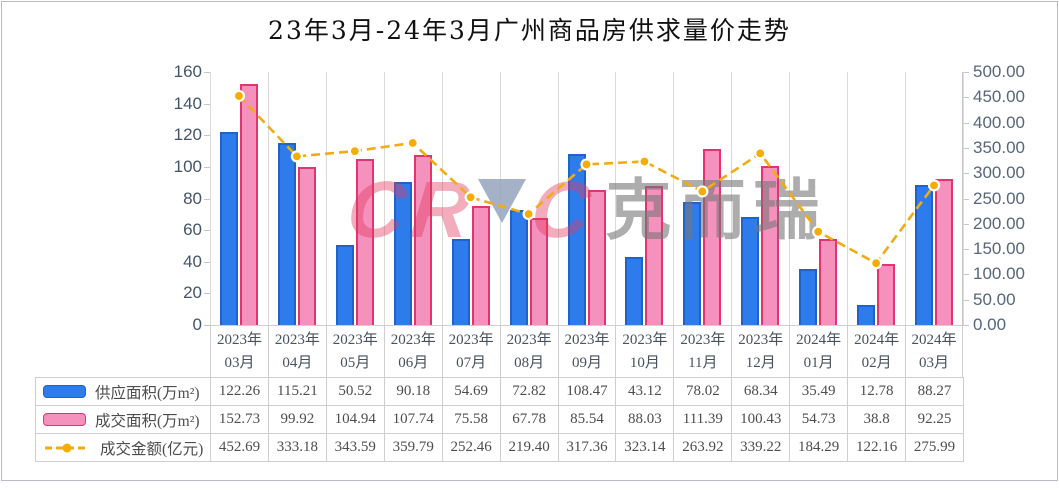 The image size is (1059, 494). I want to click on x-label-month: 01月, so click(818, 362).